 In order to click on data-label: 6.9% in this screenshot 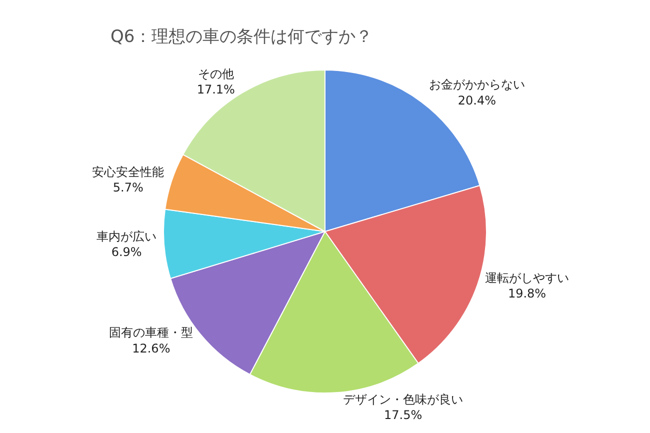, I will do `click(126, 252)`.